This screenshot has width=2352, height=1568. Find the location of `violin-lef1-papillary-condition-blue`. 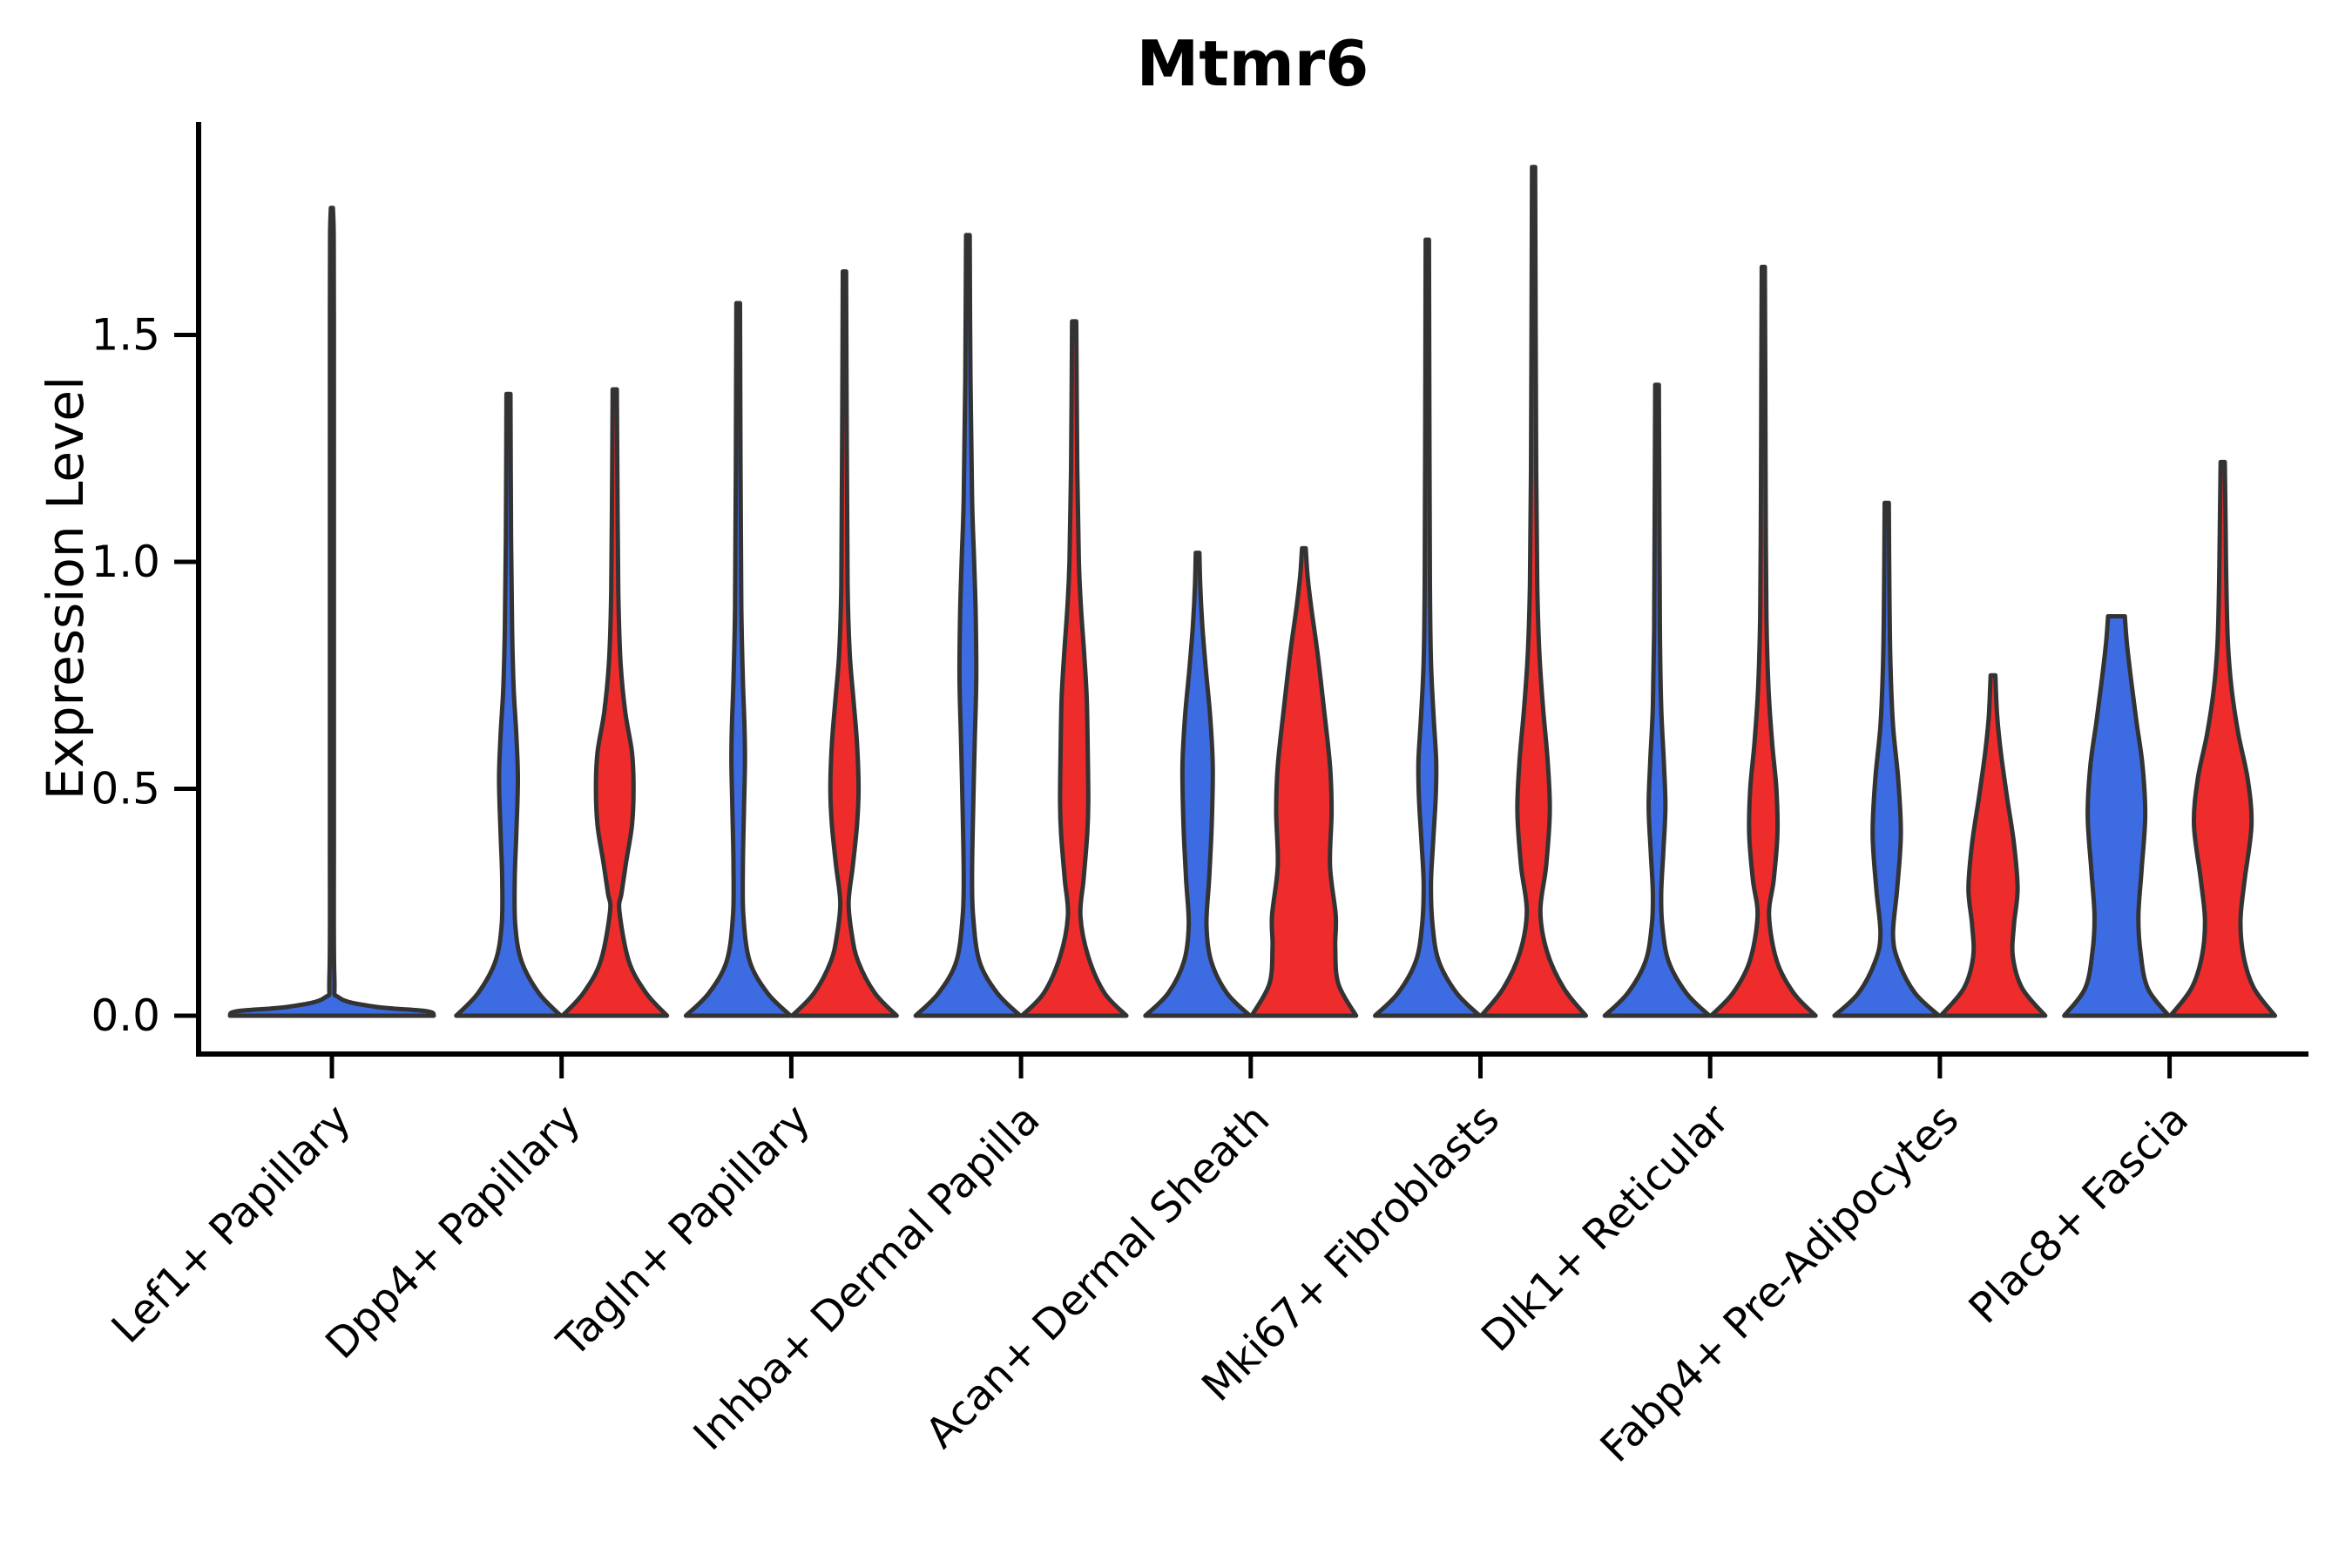

violin-lef1-papillary-condition-blue is located at coordinates (331, 612).